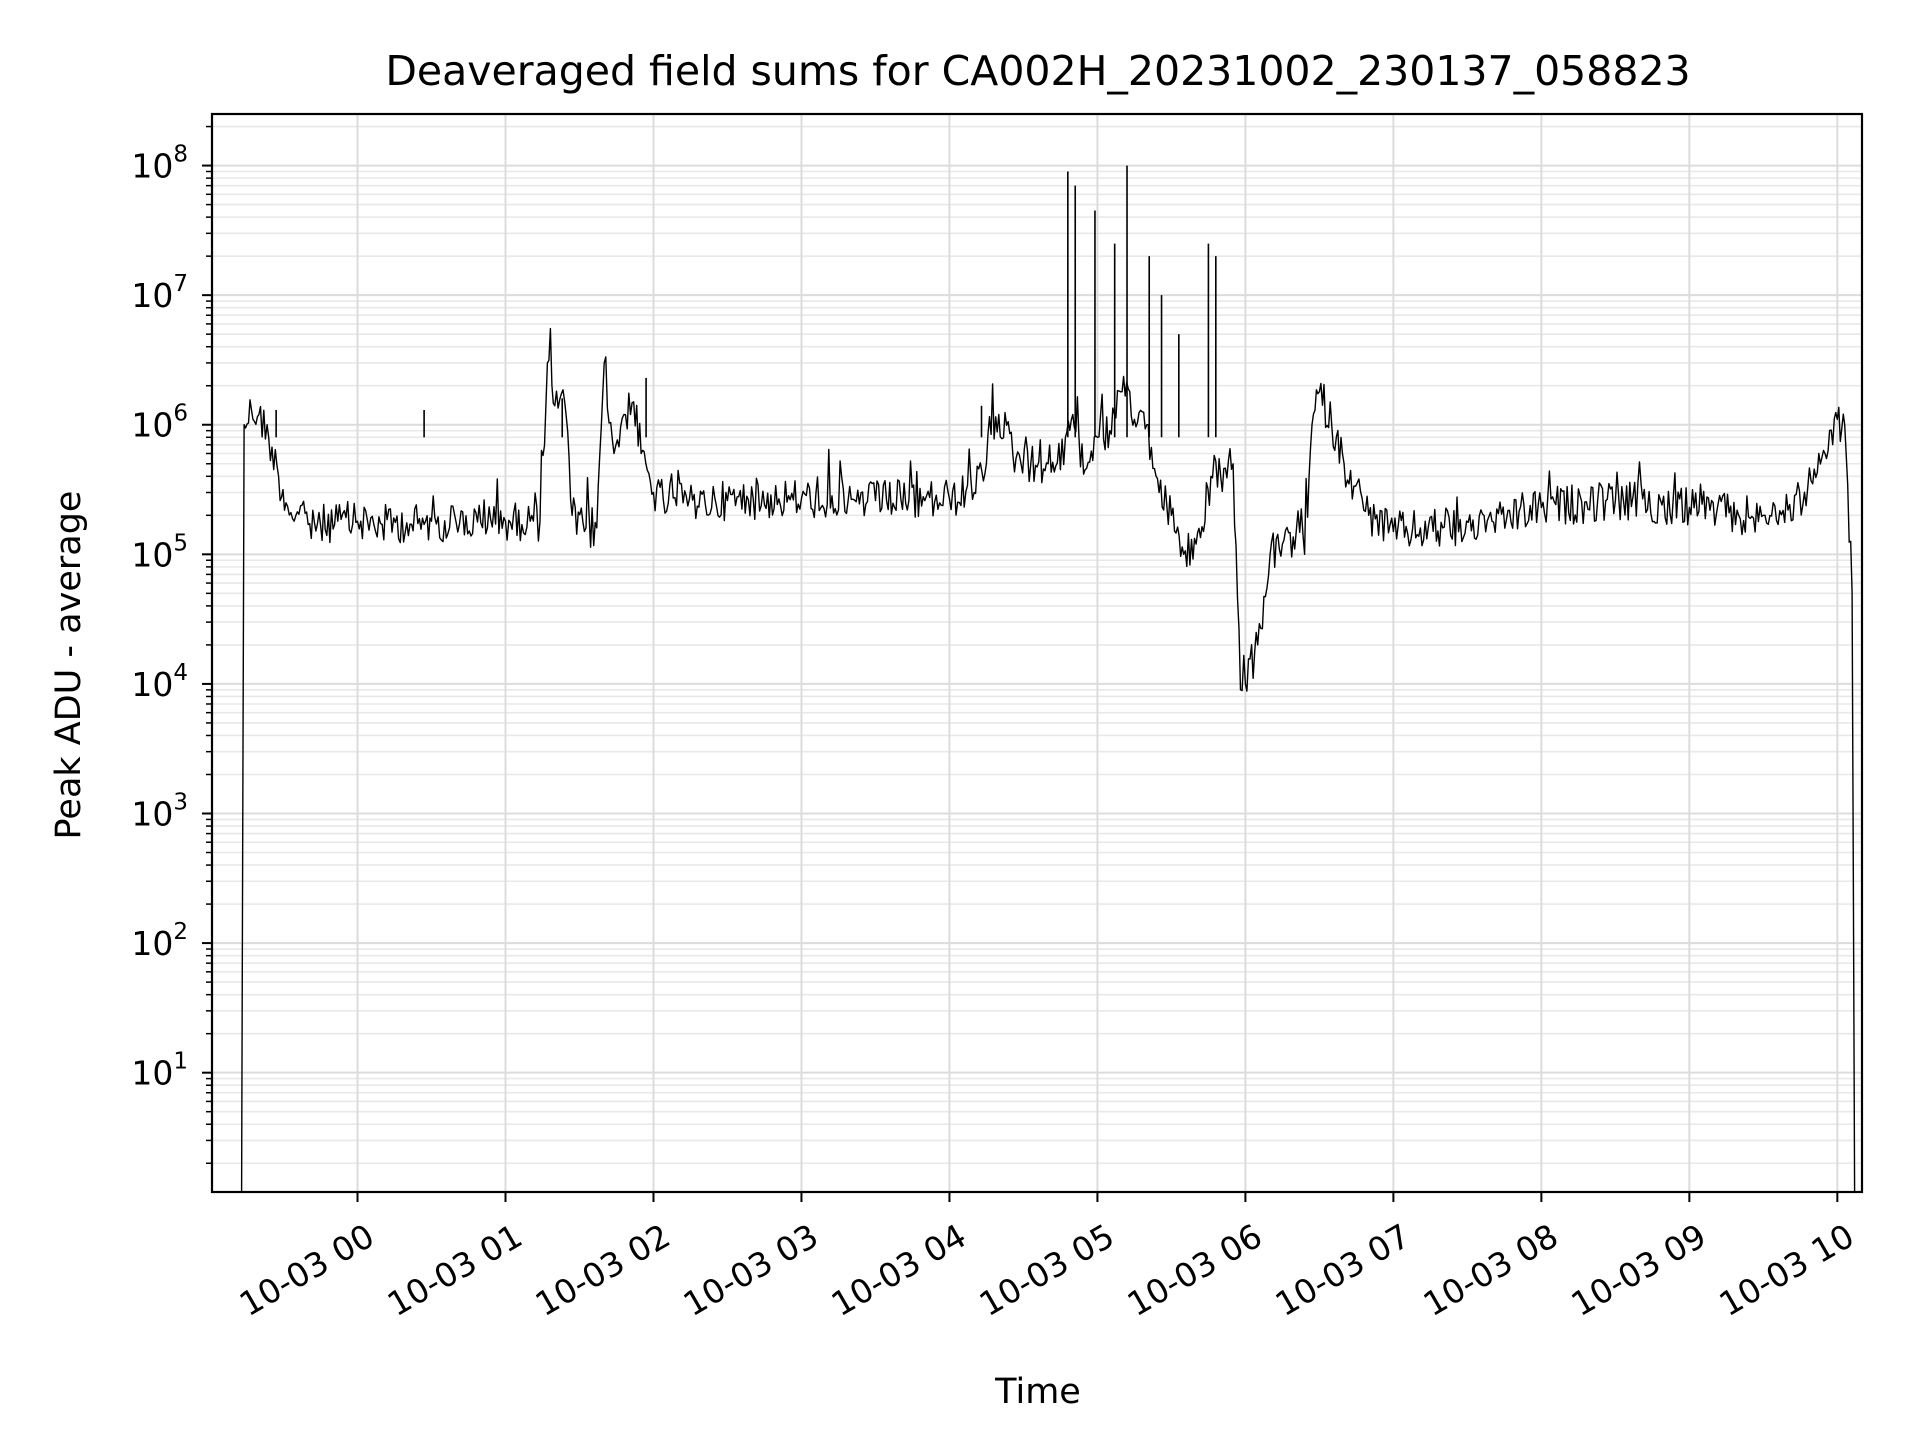 The height and width of the screenshot is (1440, 1920). I want to click on y-tick-label: 10⁴, so click(159, 682).